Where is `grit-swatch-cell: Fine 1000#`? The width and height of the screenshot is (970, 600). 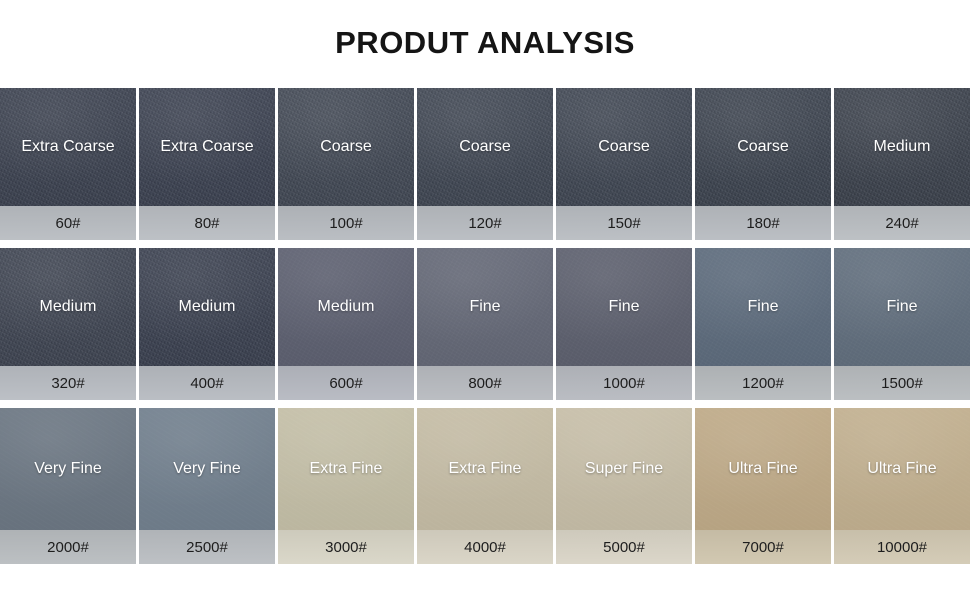
grit-swatch-cell: Fine 1000# is located at coordinates (624, 324).